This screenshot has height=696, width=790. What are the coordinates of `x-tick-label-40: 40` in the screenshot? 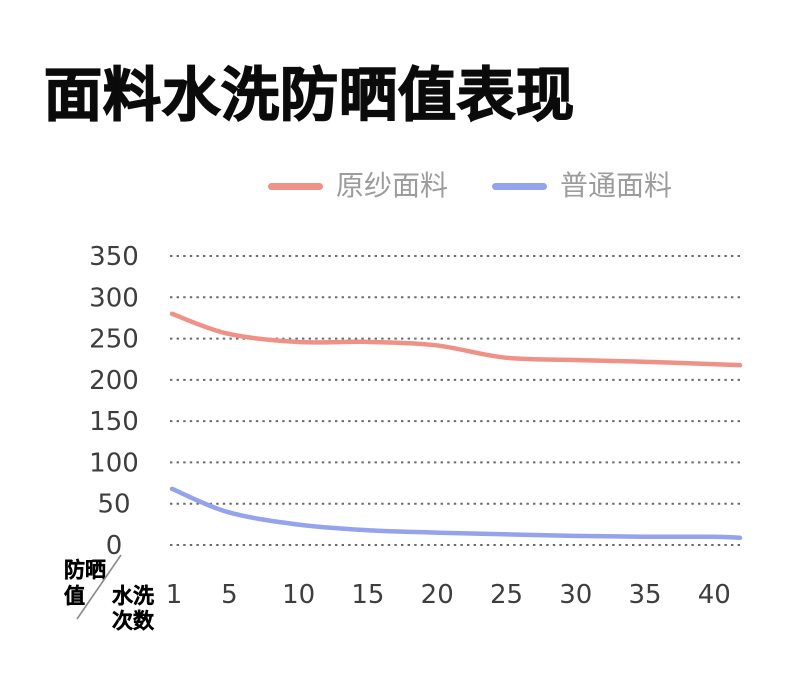 It's located at (714, 595).